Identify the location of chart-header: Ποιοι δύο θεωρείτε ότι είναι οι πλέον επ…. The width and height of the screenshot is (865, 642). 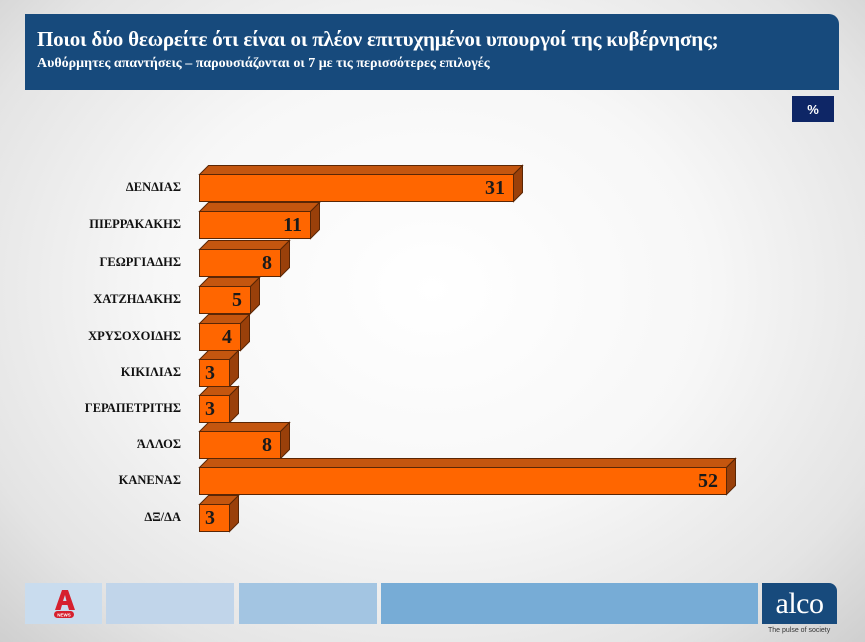
(432, 52).